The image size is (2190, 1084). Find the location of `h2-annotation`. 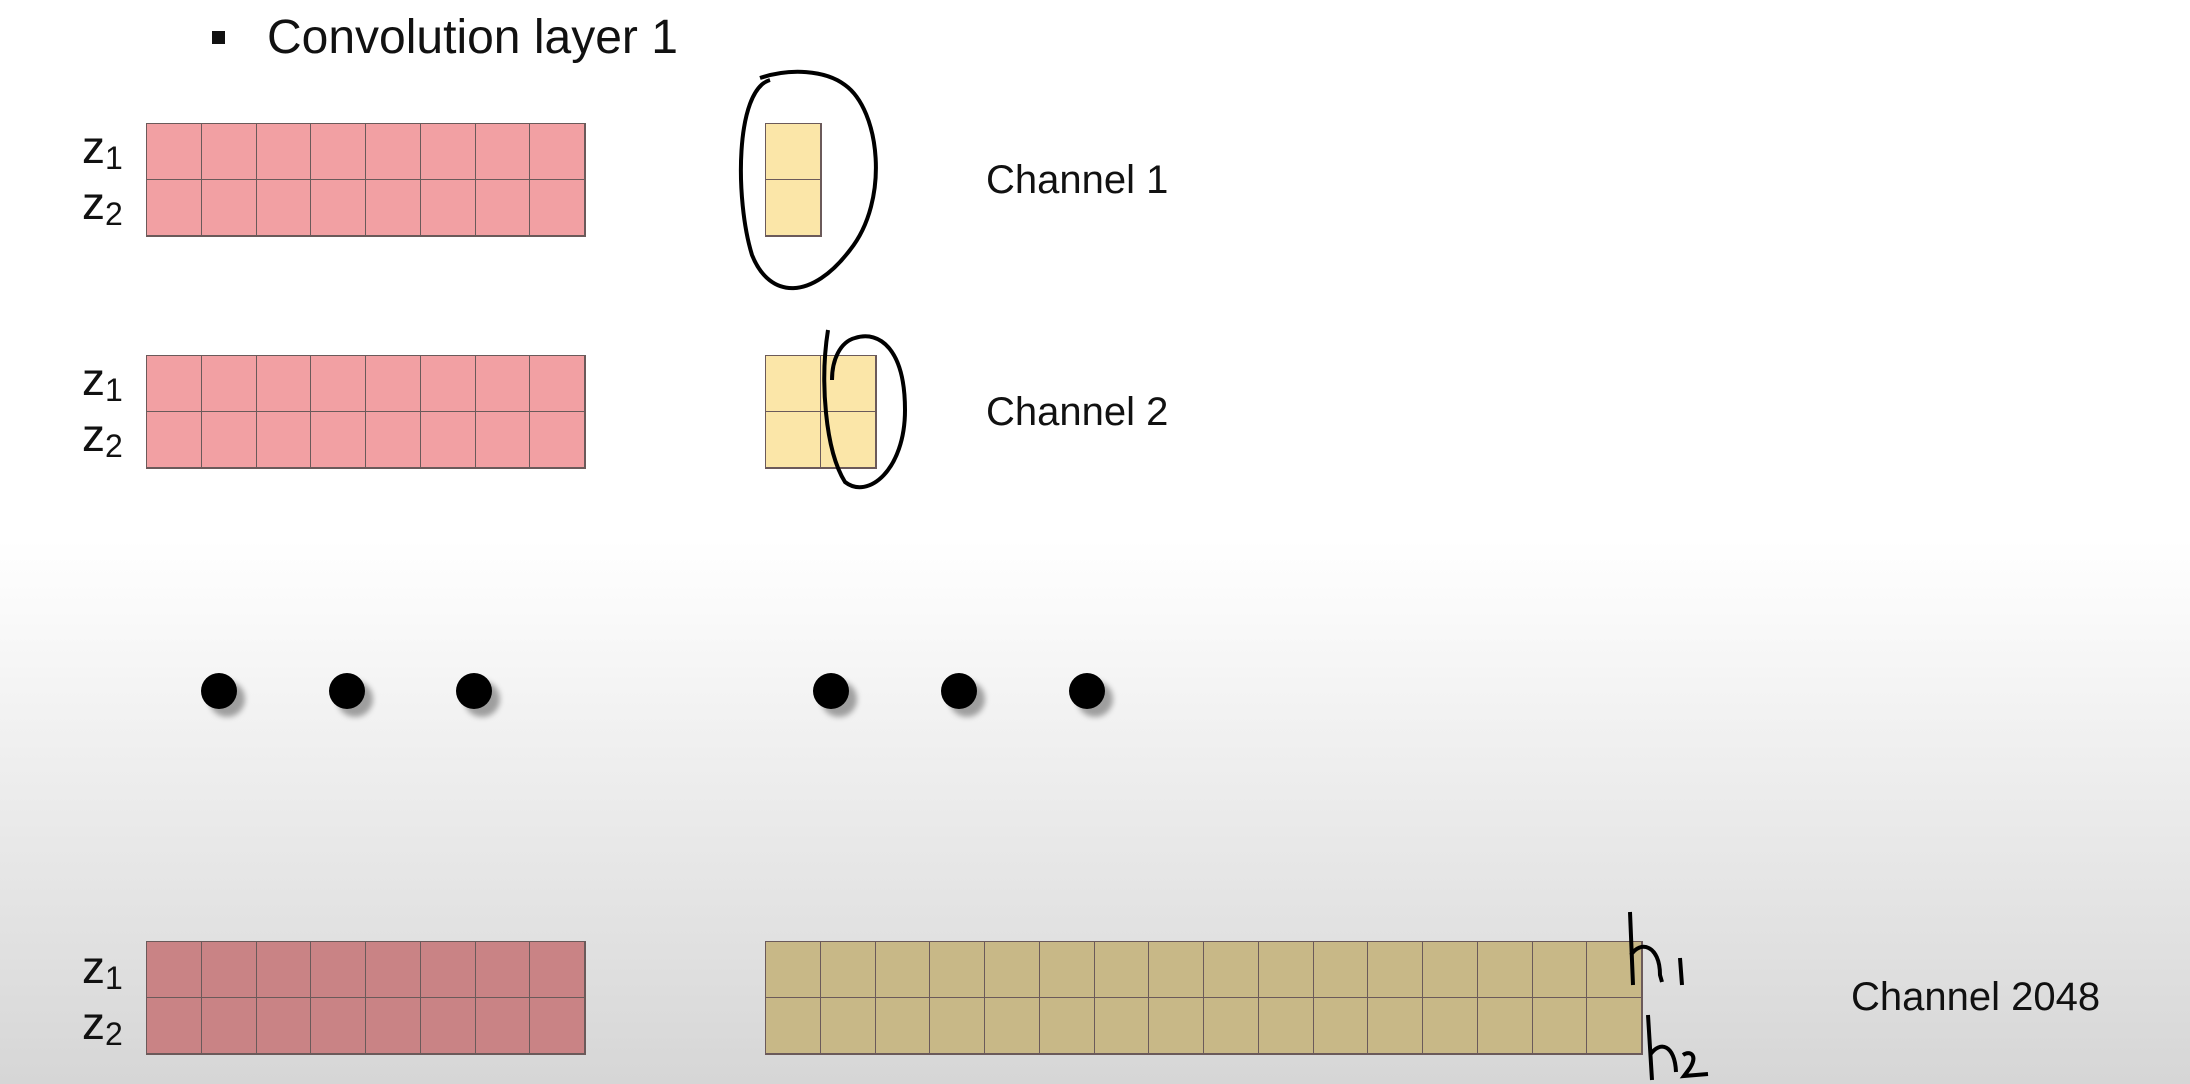

h2-annotation is located at coordinates (1677, 1047).